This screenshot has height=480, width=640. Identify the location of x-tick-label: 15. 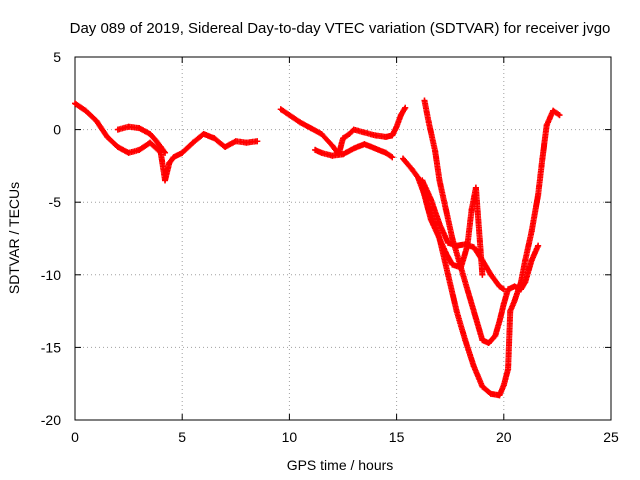
(397, 437).